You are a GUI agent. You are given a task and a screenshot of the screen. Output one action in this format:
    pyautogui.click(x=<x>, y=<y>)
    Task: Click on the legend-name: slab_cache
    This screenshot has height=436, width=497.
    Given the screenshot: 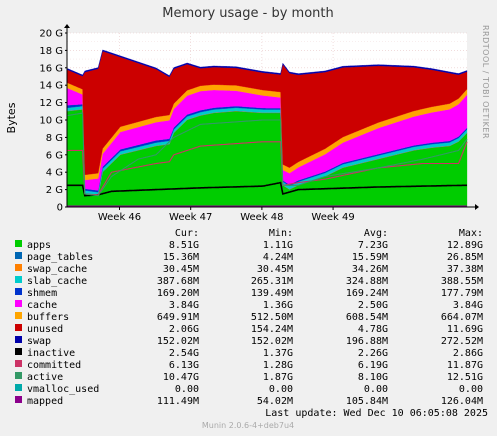 What is the action you would take?
    pyautogui.click(x=57, y=281)
    